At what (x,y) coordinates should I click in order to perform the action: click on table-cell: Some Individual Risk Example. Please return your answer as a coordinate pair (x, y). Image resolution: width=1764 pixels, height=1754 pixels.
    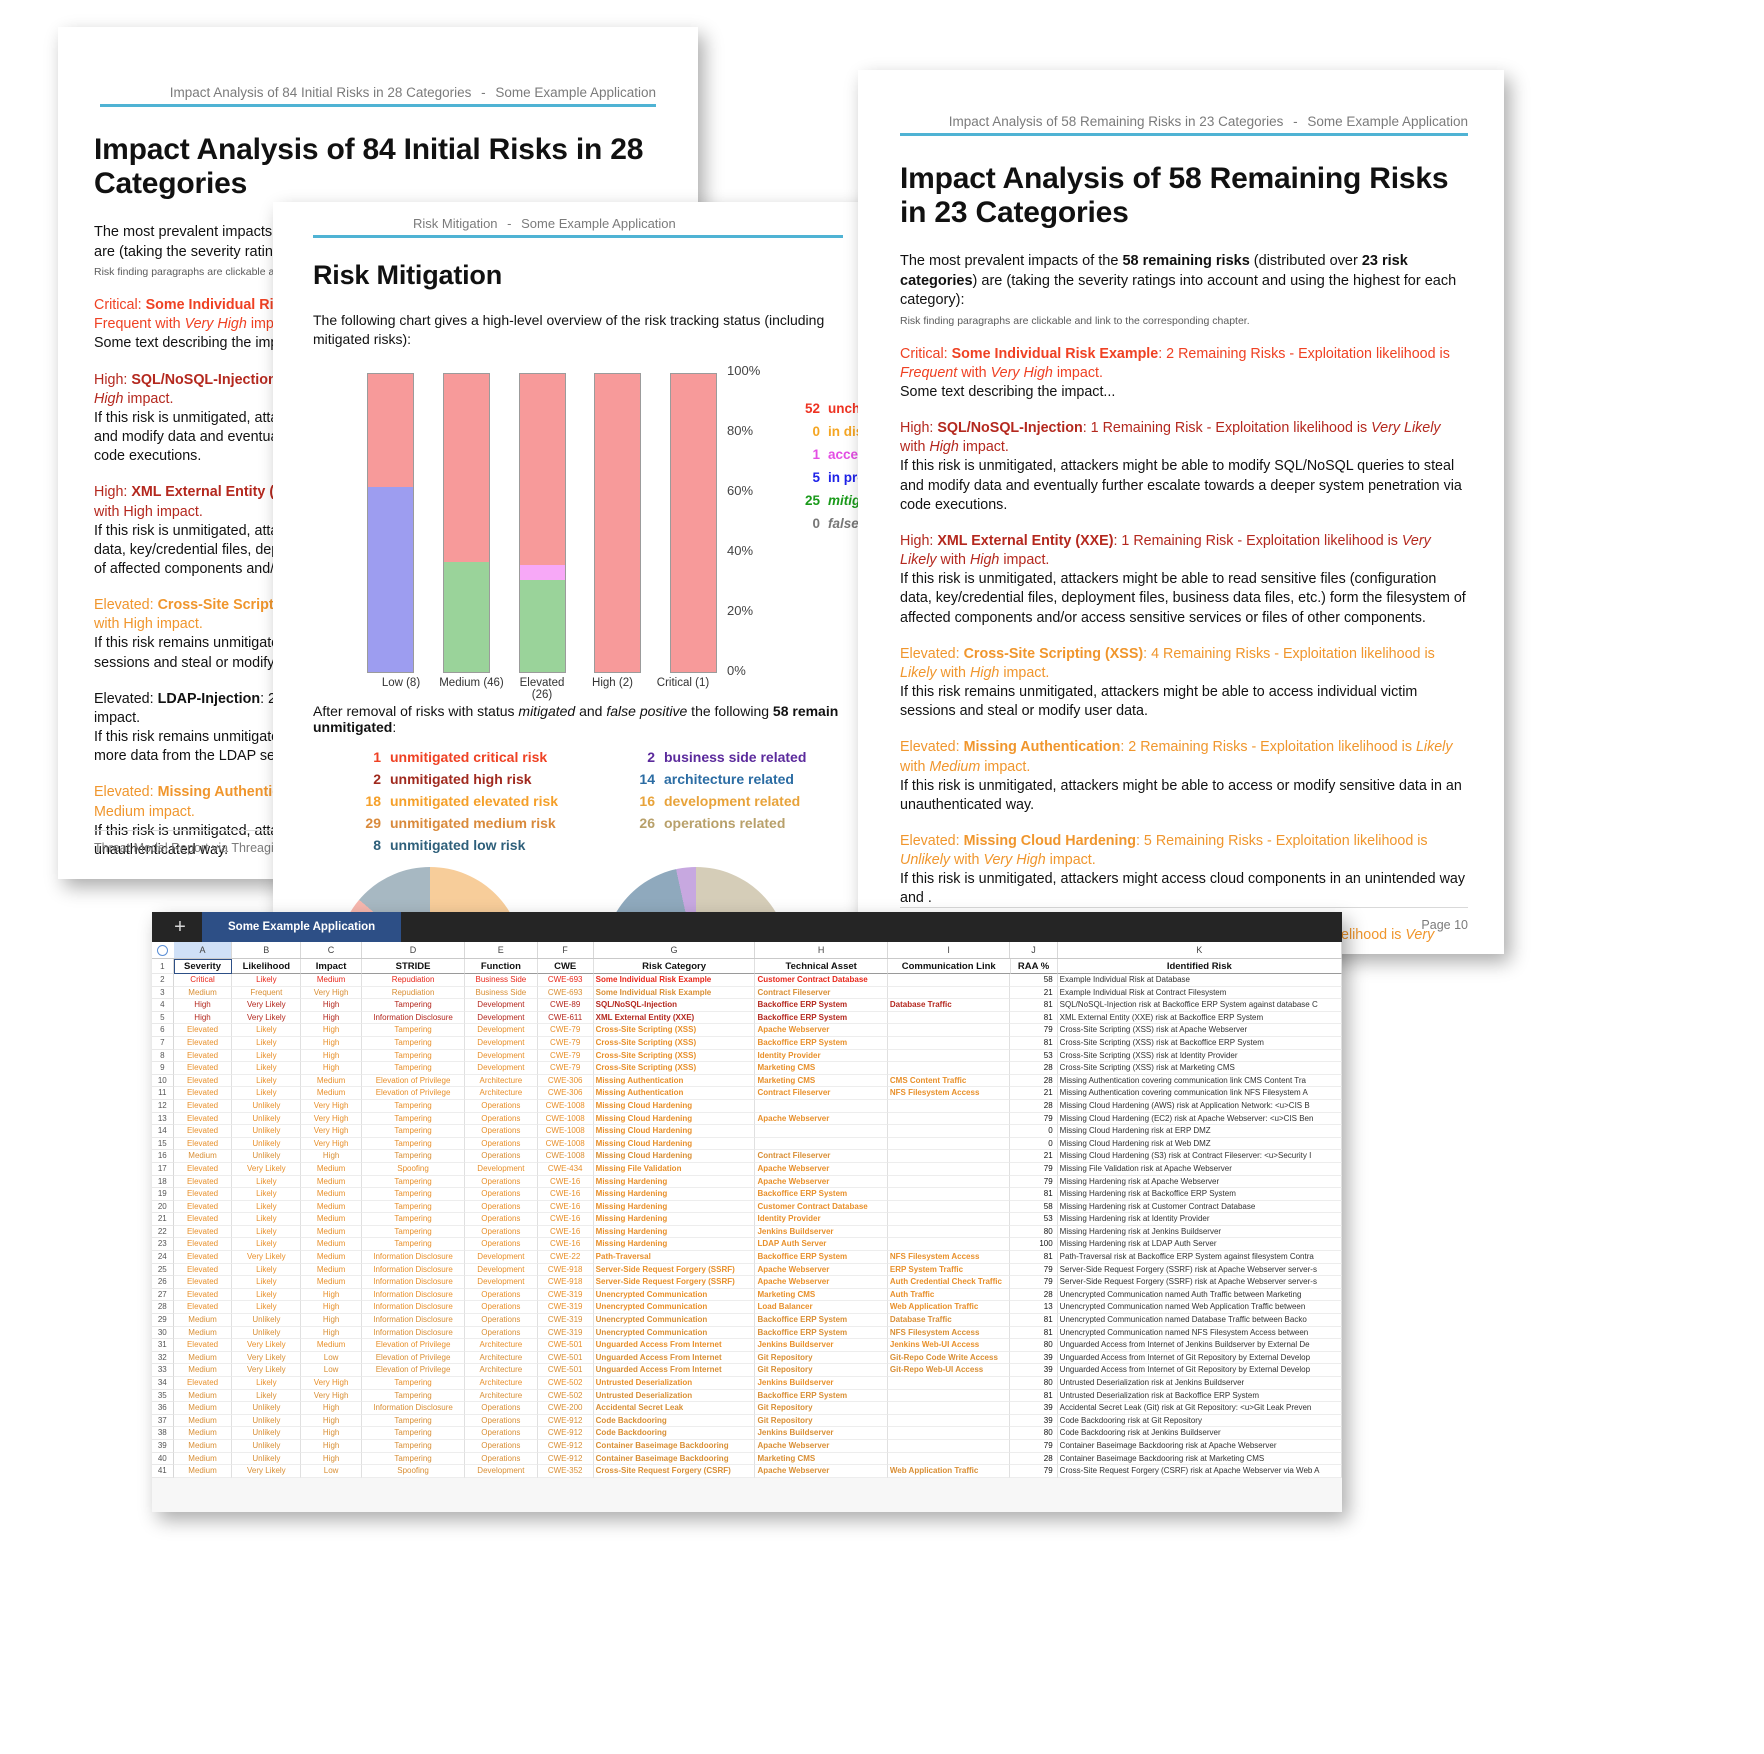
    Looking at the image, I should click on (674, 980).